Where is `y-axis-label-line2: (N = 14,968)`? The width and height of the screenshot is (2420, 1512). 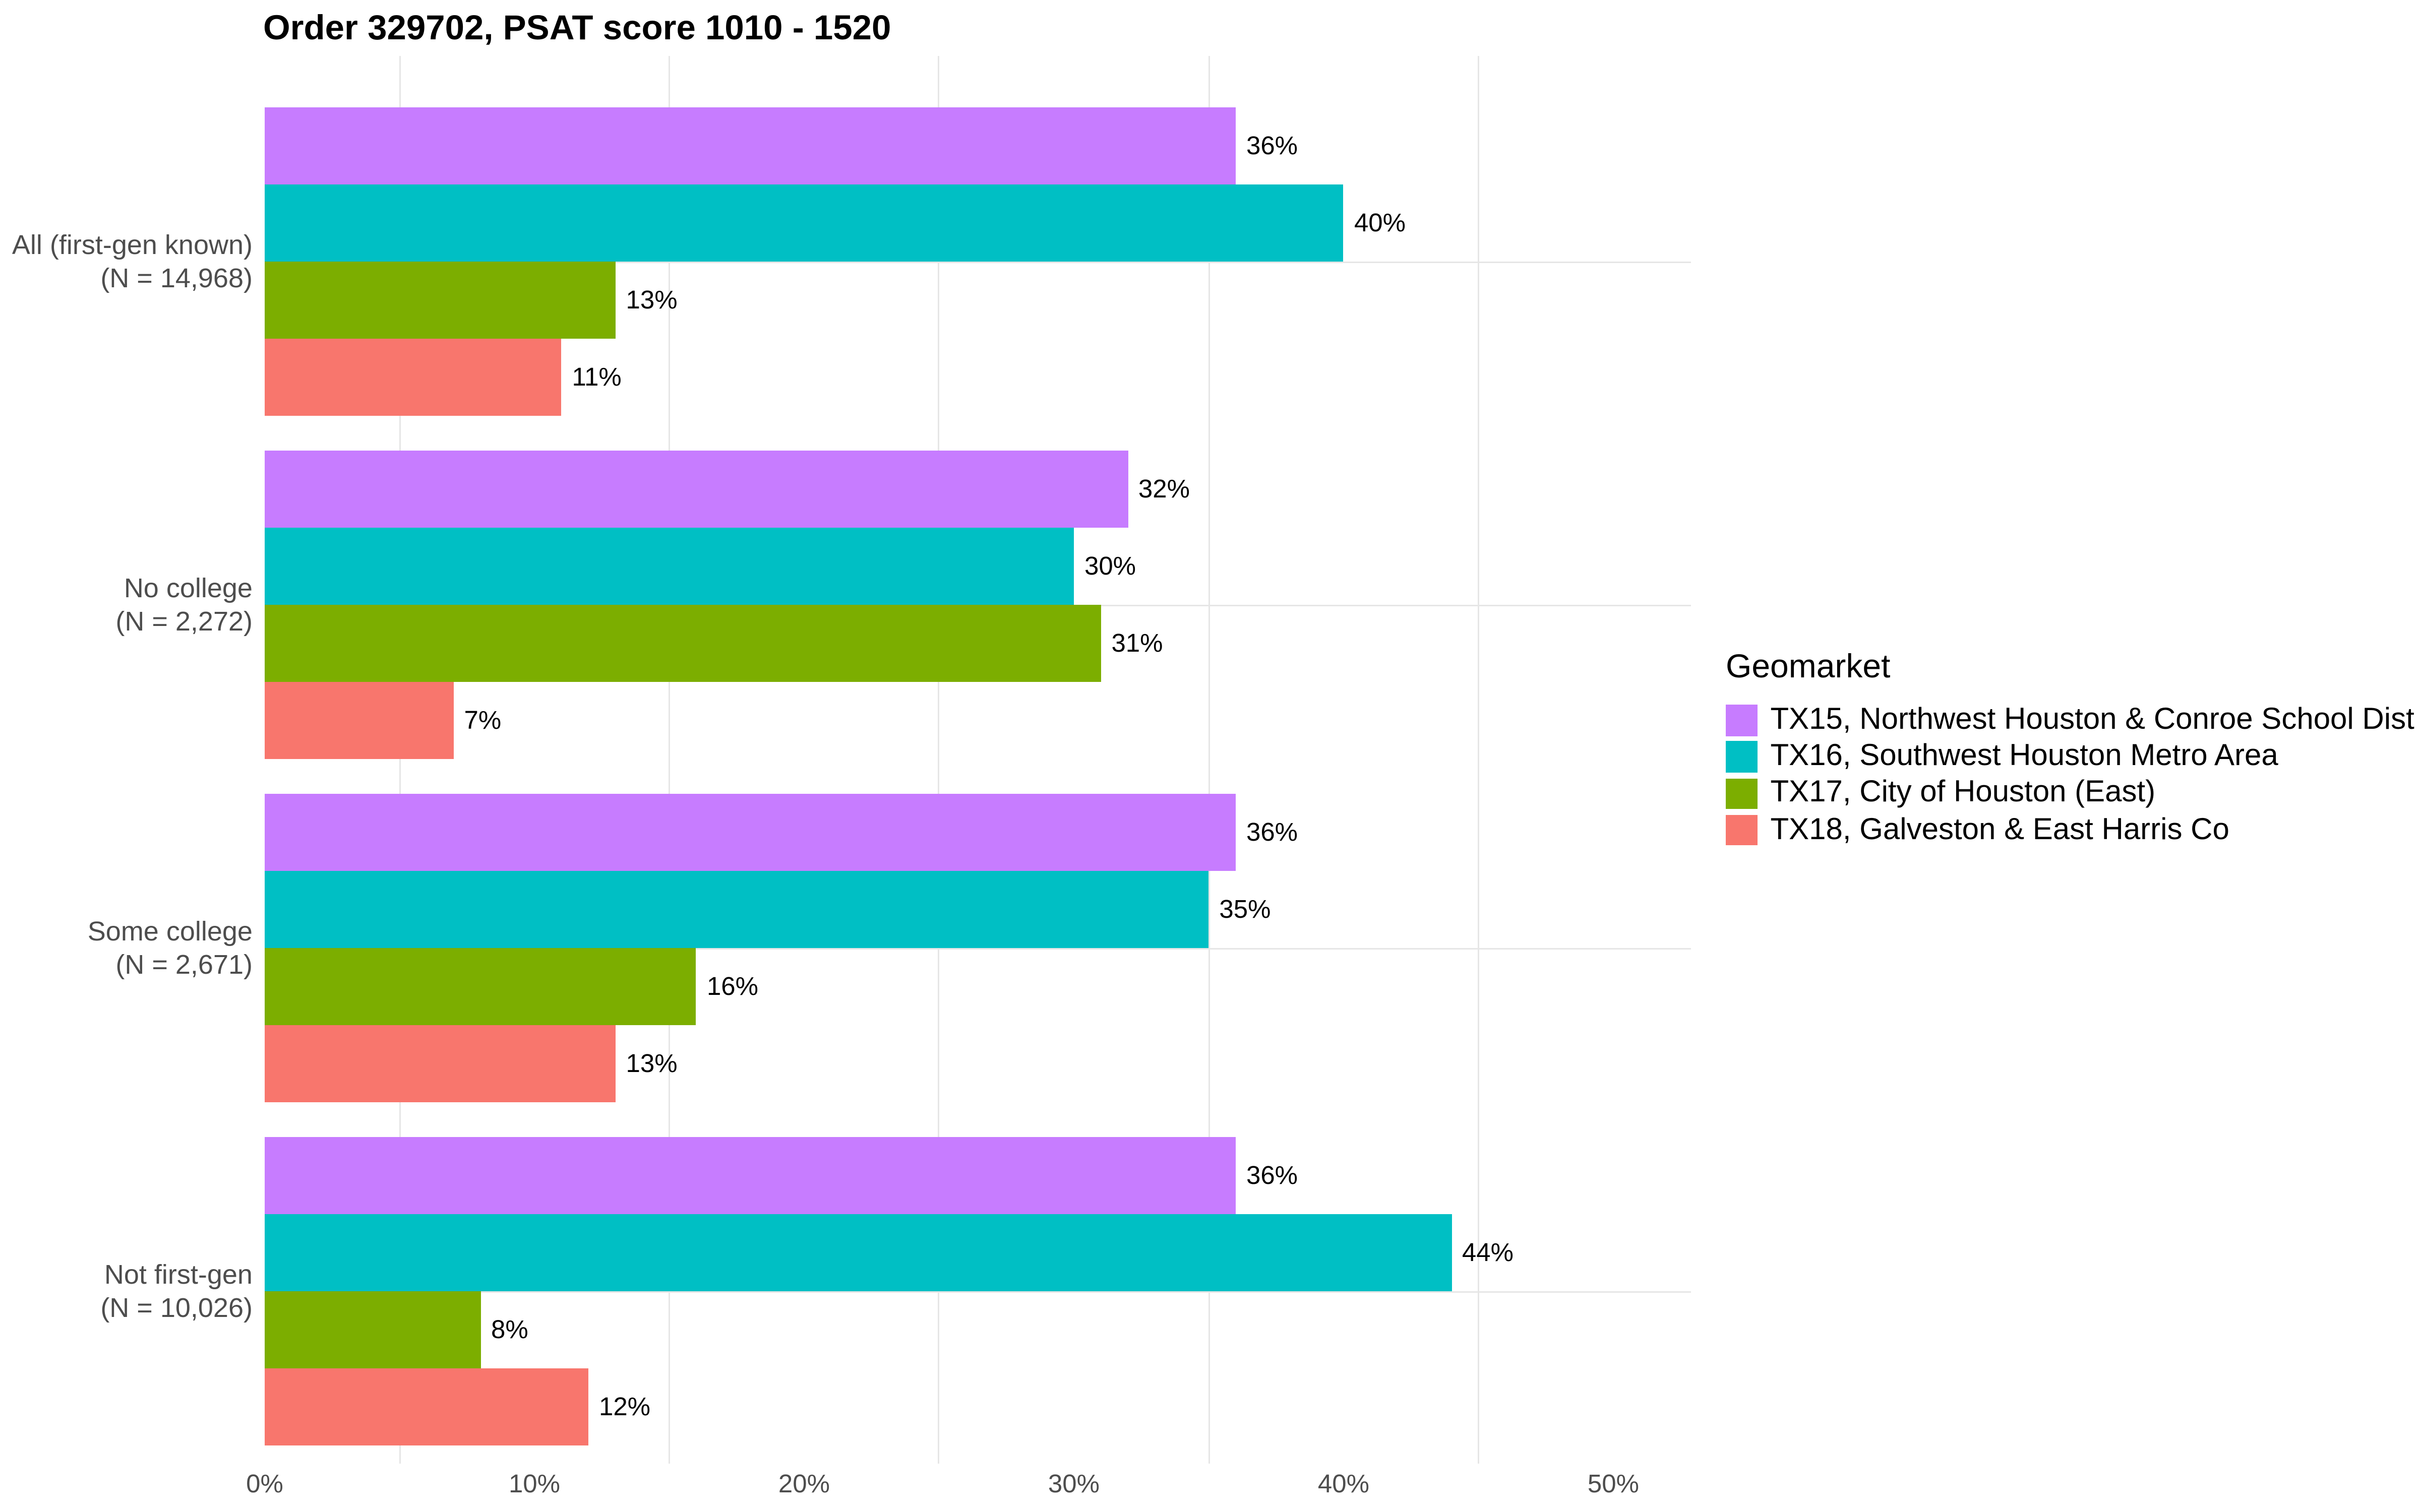 y-axis-label-line2: (N = 14,968) is located at coordinates (176, 278).